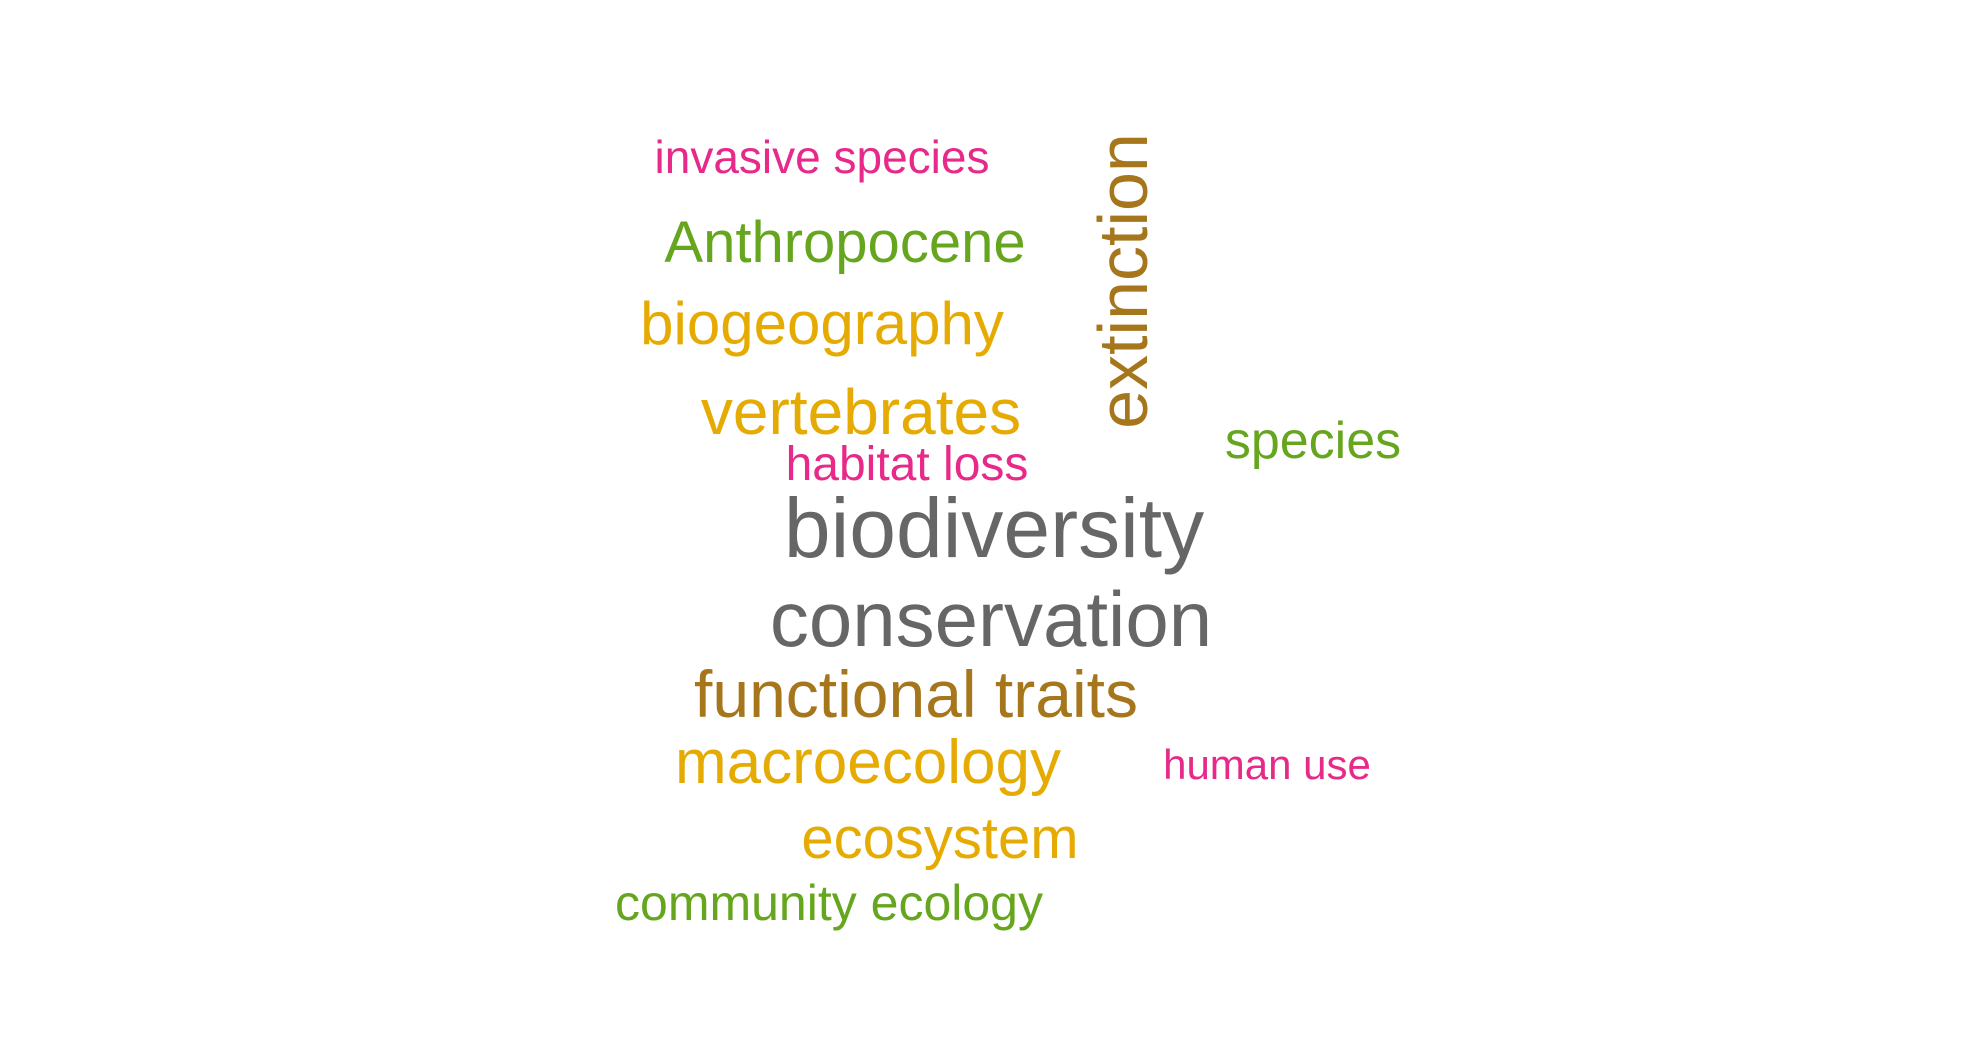 Image resolution: width=1962 pixels, height=1055 pixels. I want to click on word-species: species, so click(1313, 441).